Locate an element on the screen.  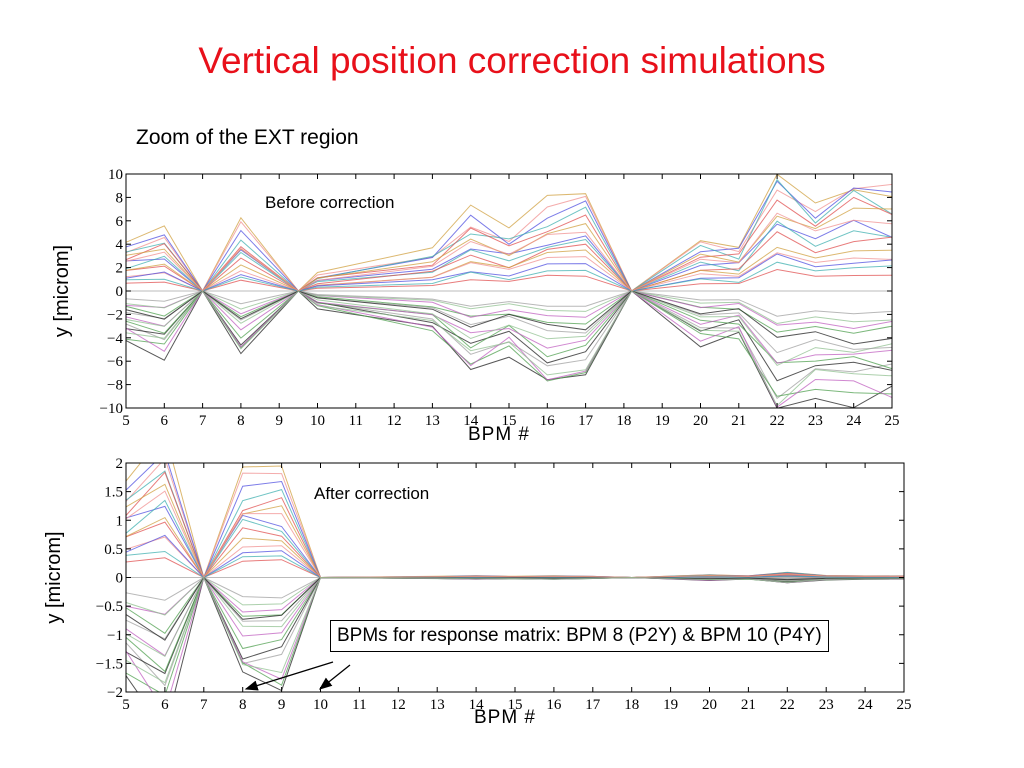
y-tick-label: −8 is located at coordinates (115, 386).